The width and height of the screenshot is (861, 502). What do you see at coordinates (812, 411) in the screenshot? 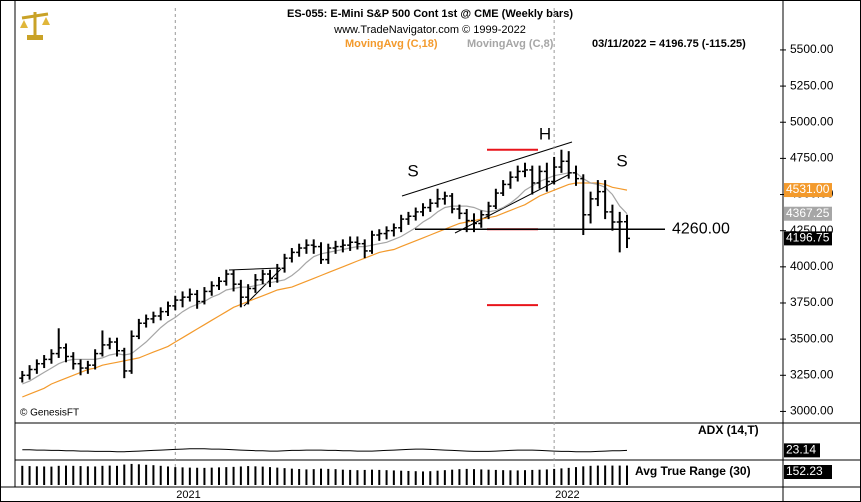
I see `y-tick-label: 3000.00` at bounding box center [812, 411].